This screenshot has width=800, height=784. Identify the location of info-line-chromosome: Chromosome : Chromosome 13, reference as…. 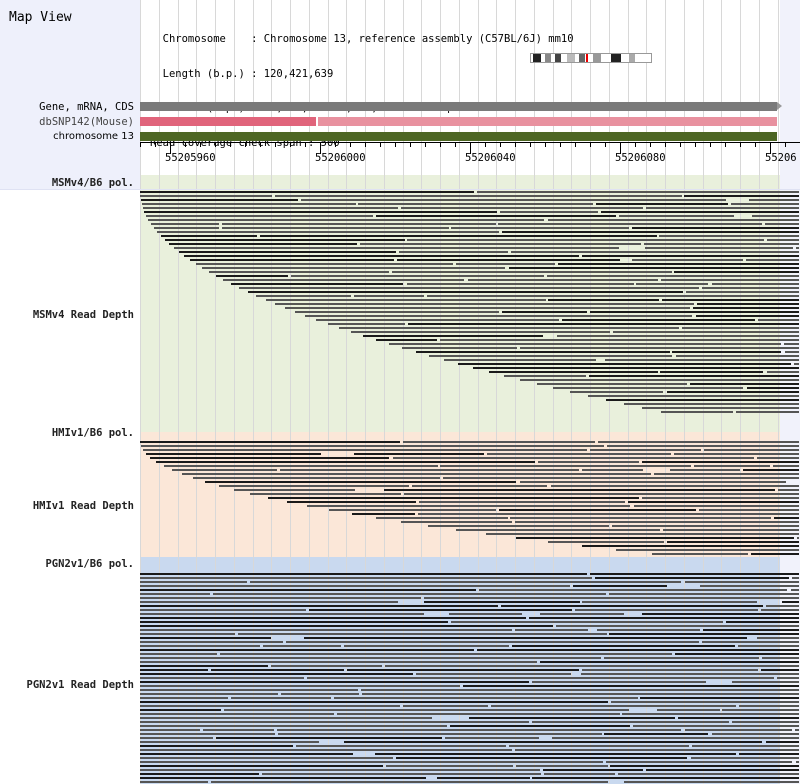
(362, 39).